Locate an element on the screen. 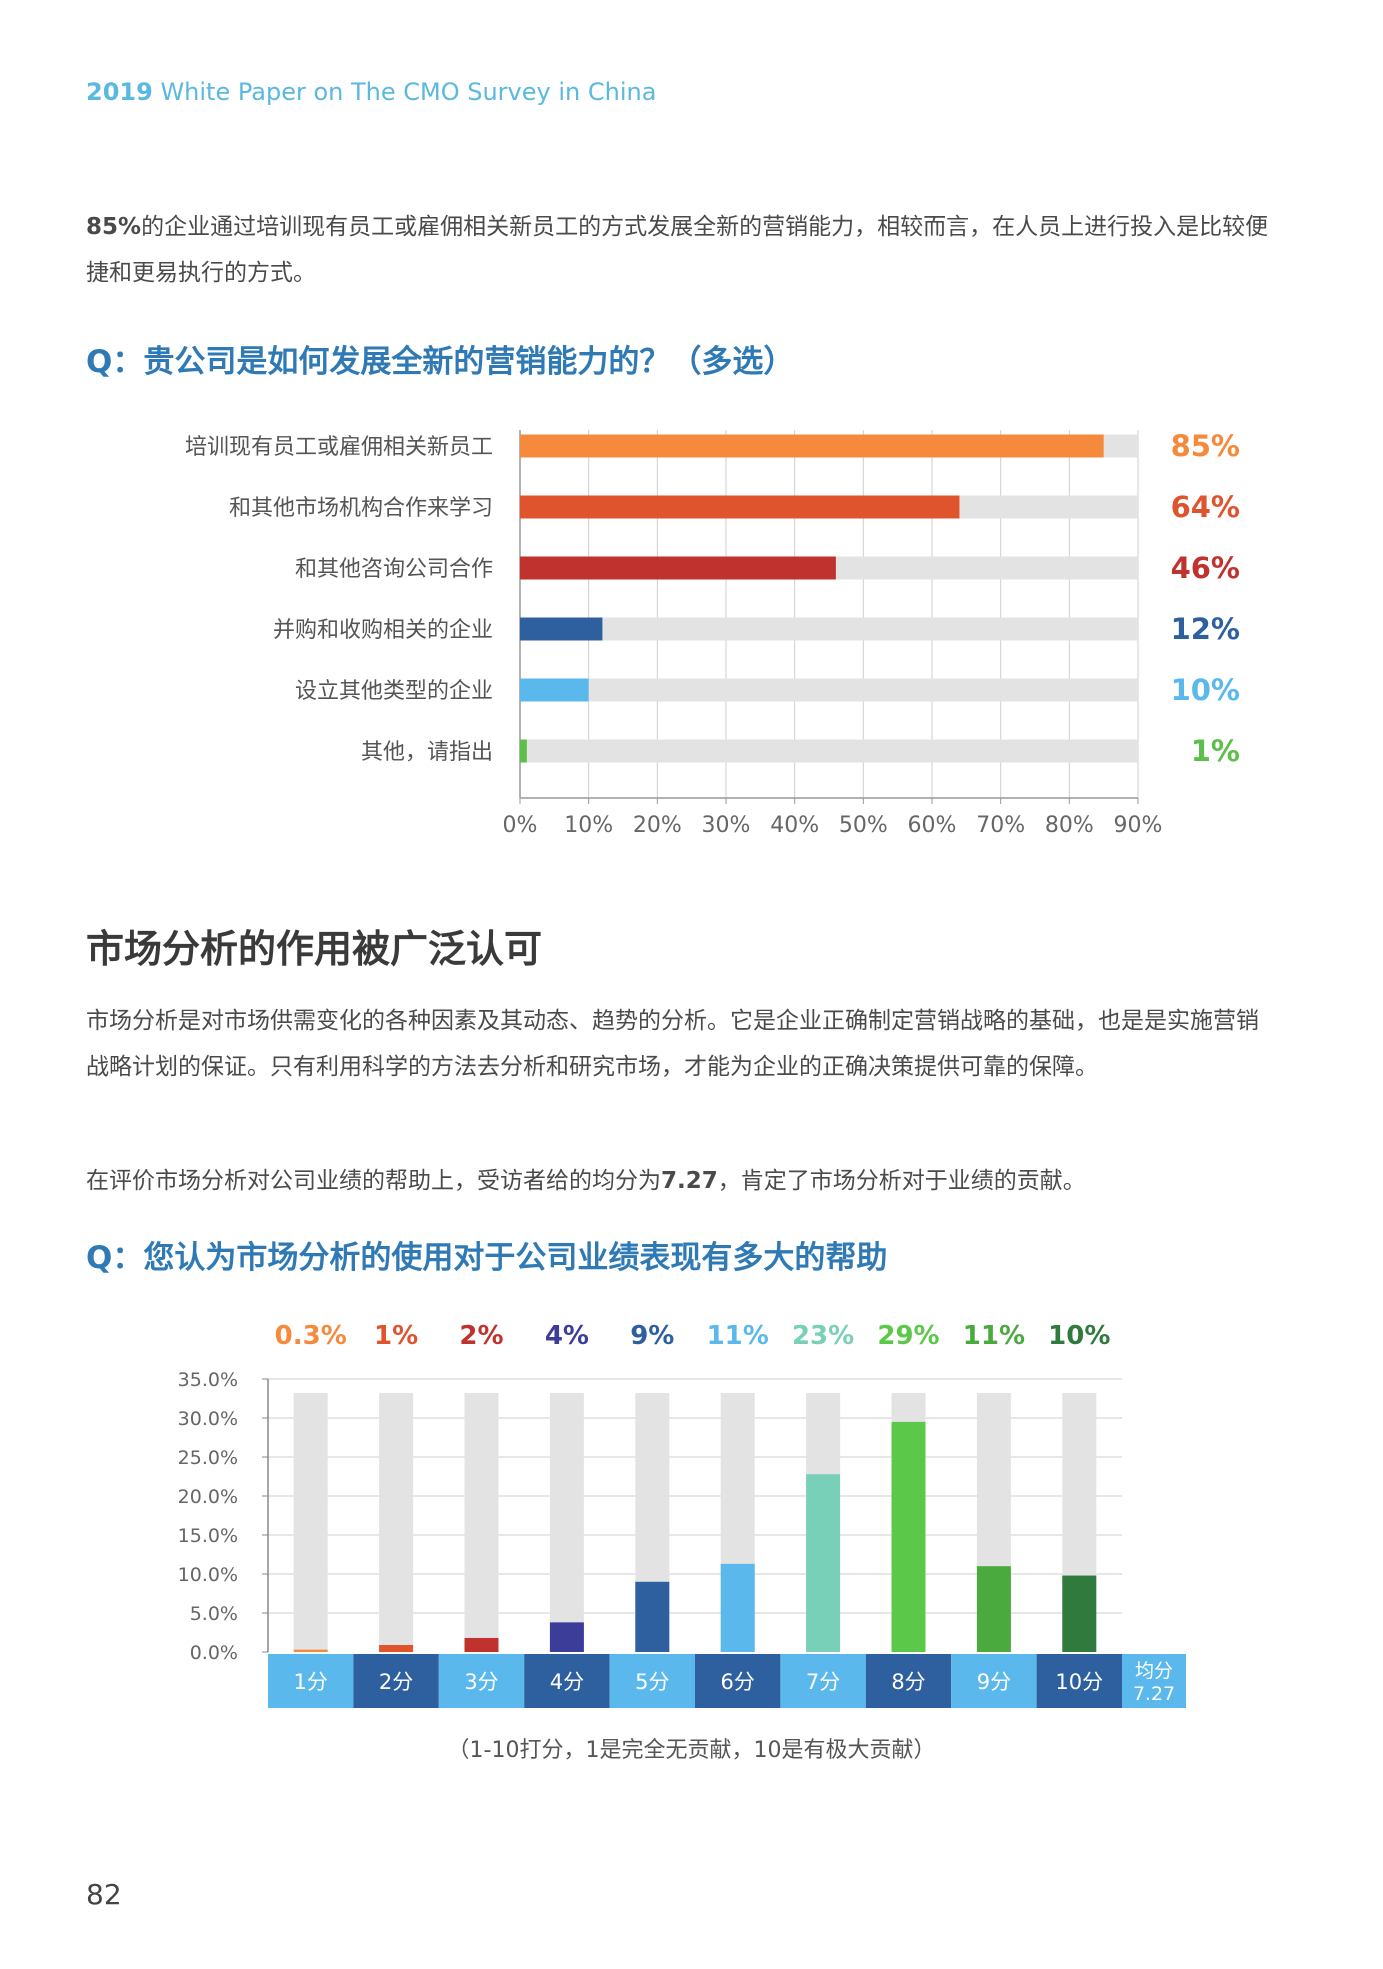 The image size is (1383, 1969). y-tick-label: 30.0% is located at coordinates (208, 1419).